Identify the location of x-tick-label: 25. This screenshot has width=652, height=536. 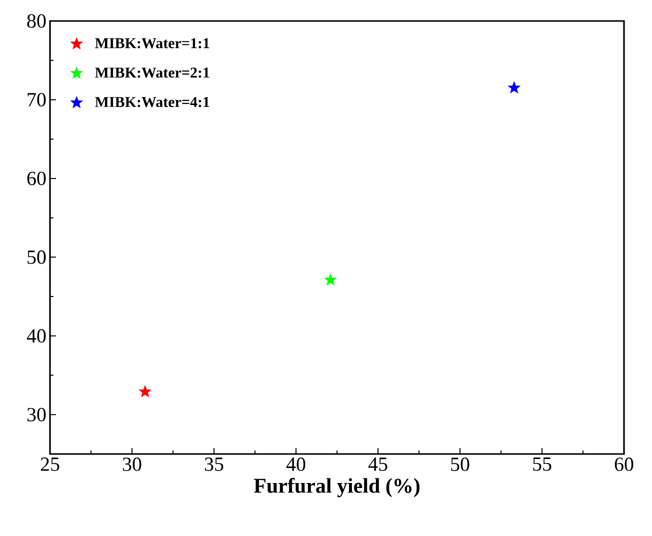
(50, 464).